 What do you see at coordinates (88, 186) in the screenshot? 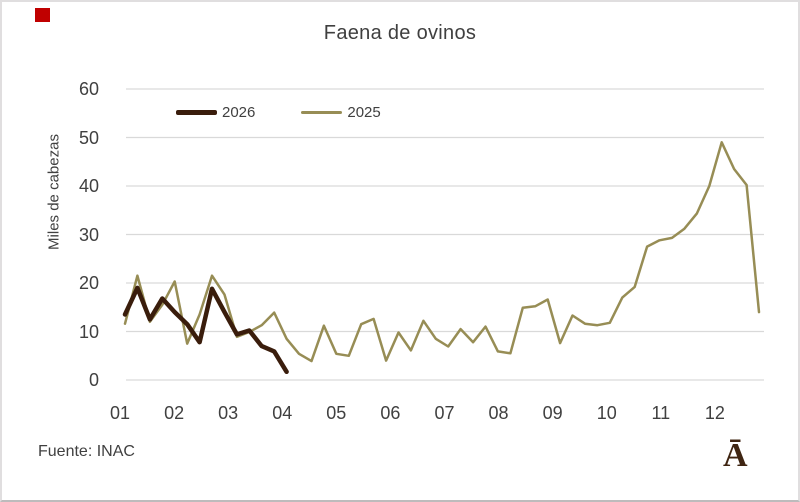
I see `y-tick-label-40: 40` at bounding box center [88, 186].